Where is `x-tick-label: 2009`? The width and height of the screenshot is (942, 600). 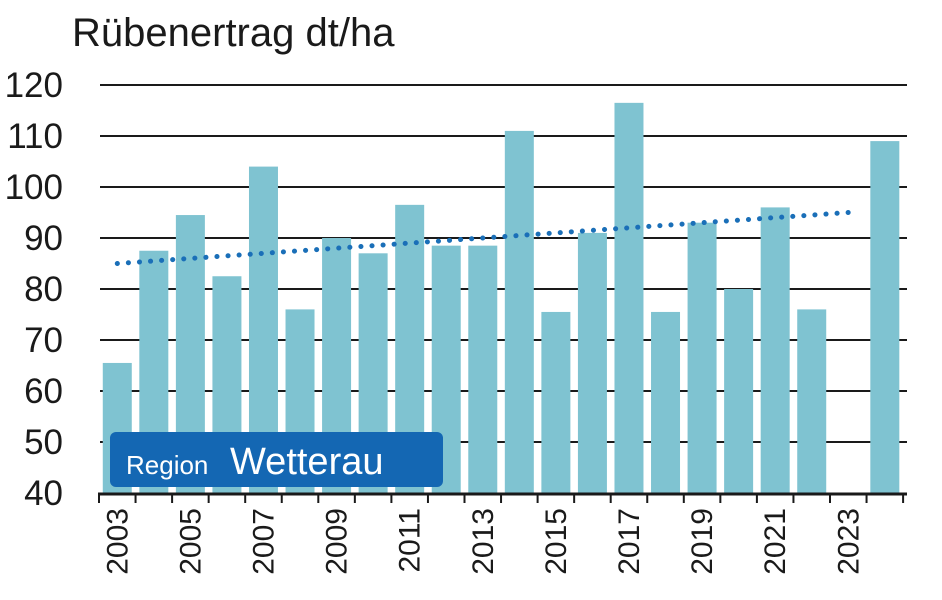
x-tick-label: 2009 is located at coordinates (337, 541).